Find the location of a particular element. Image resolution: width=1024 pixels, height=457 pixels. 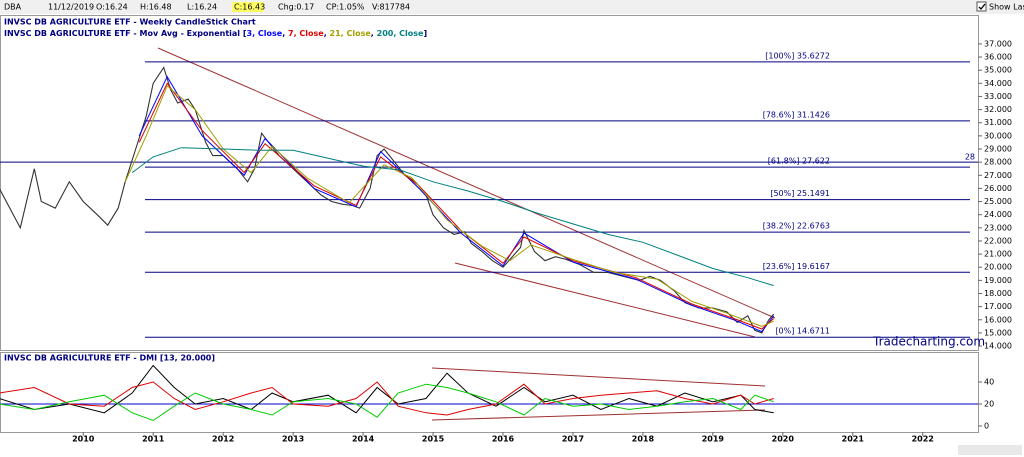

fib-label: [100%] 35.6272 is located at coordinates (797, 55).